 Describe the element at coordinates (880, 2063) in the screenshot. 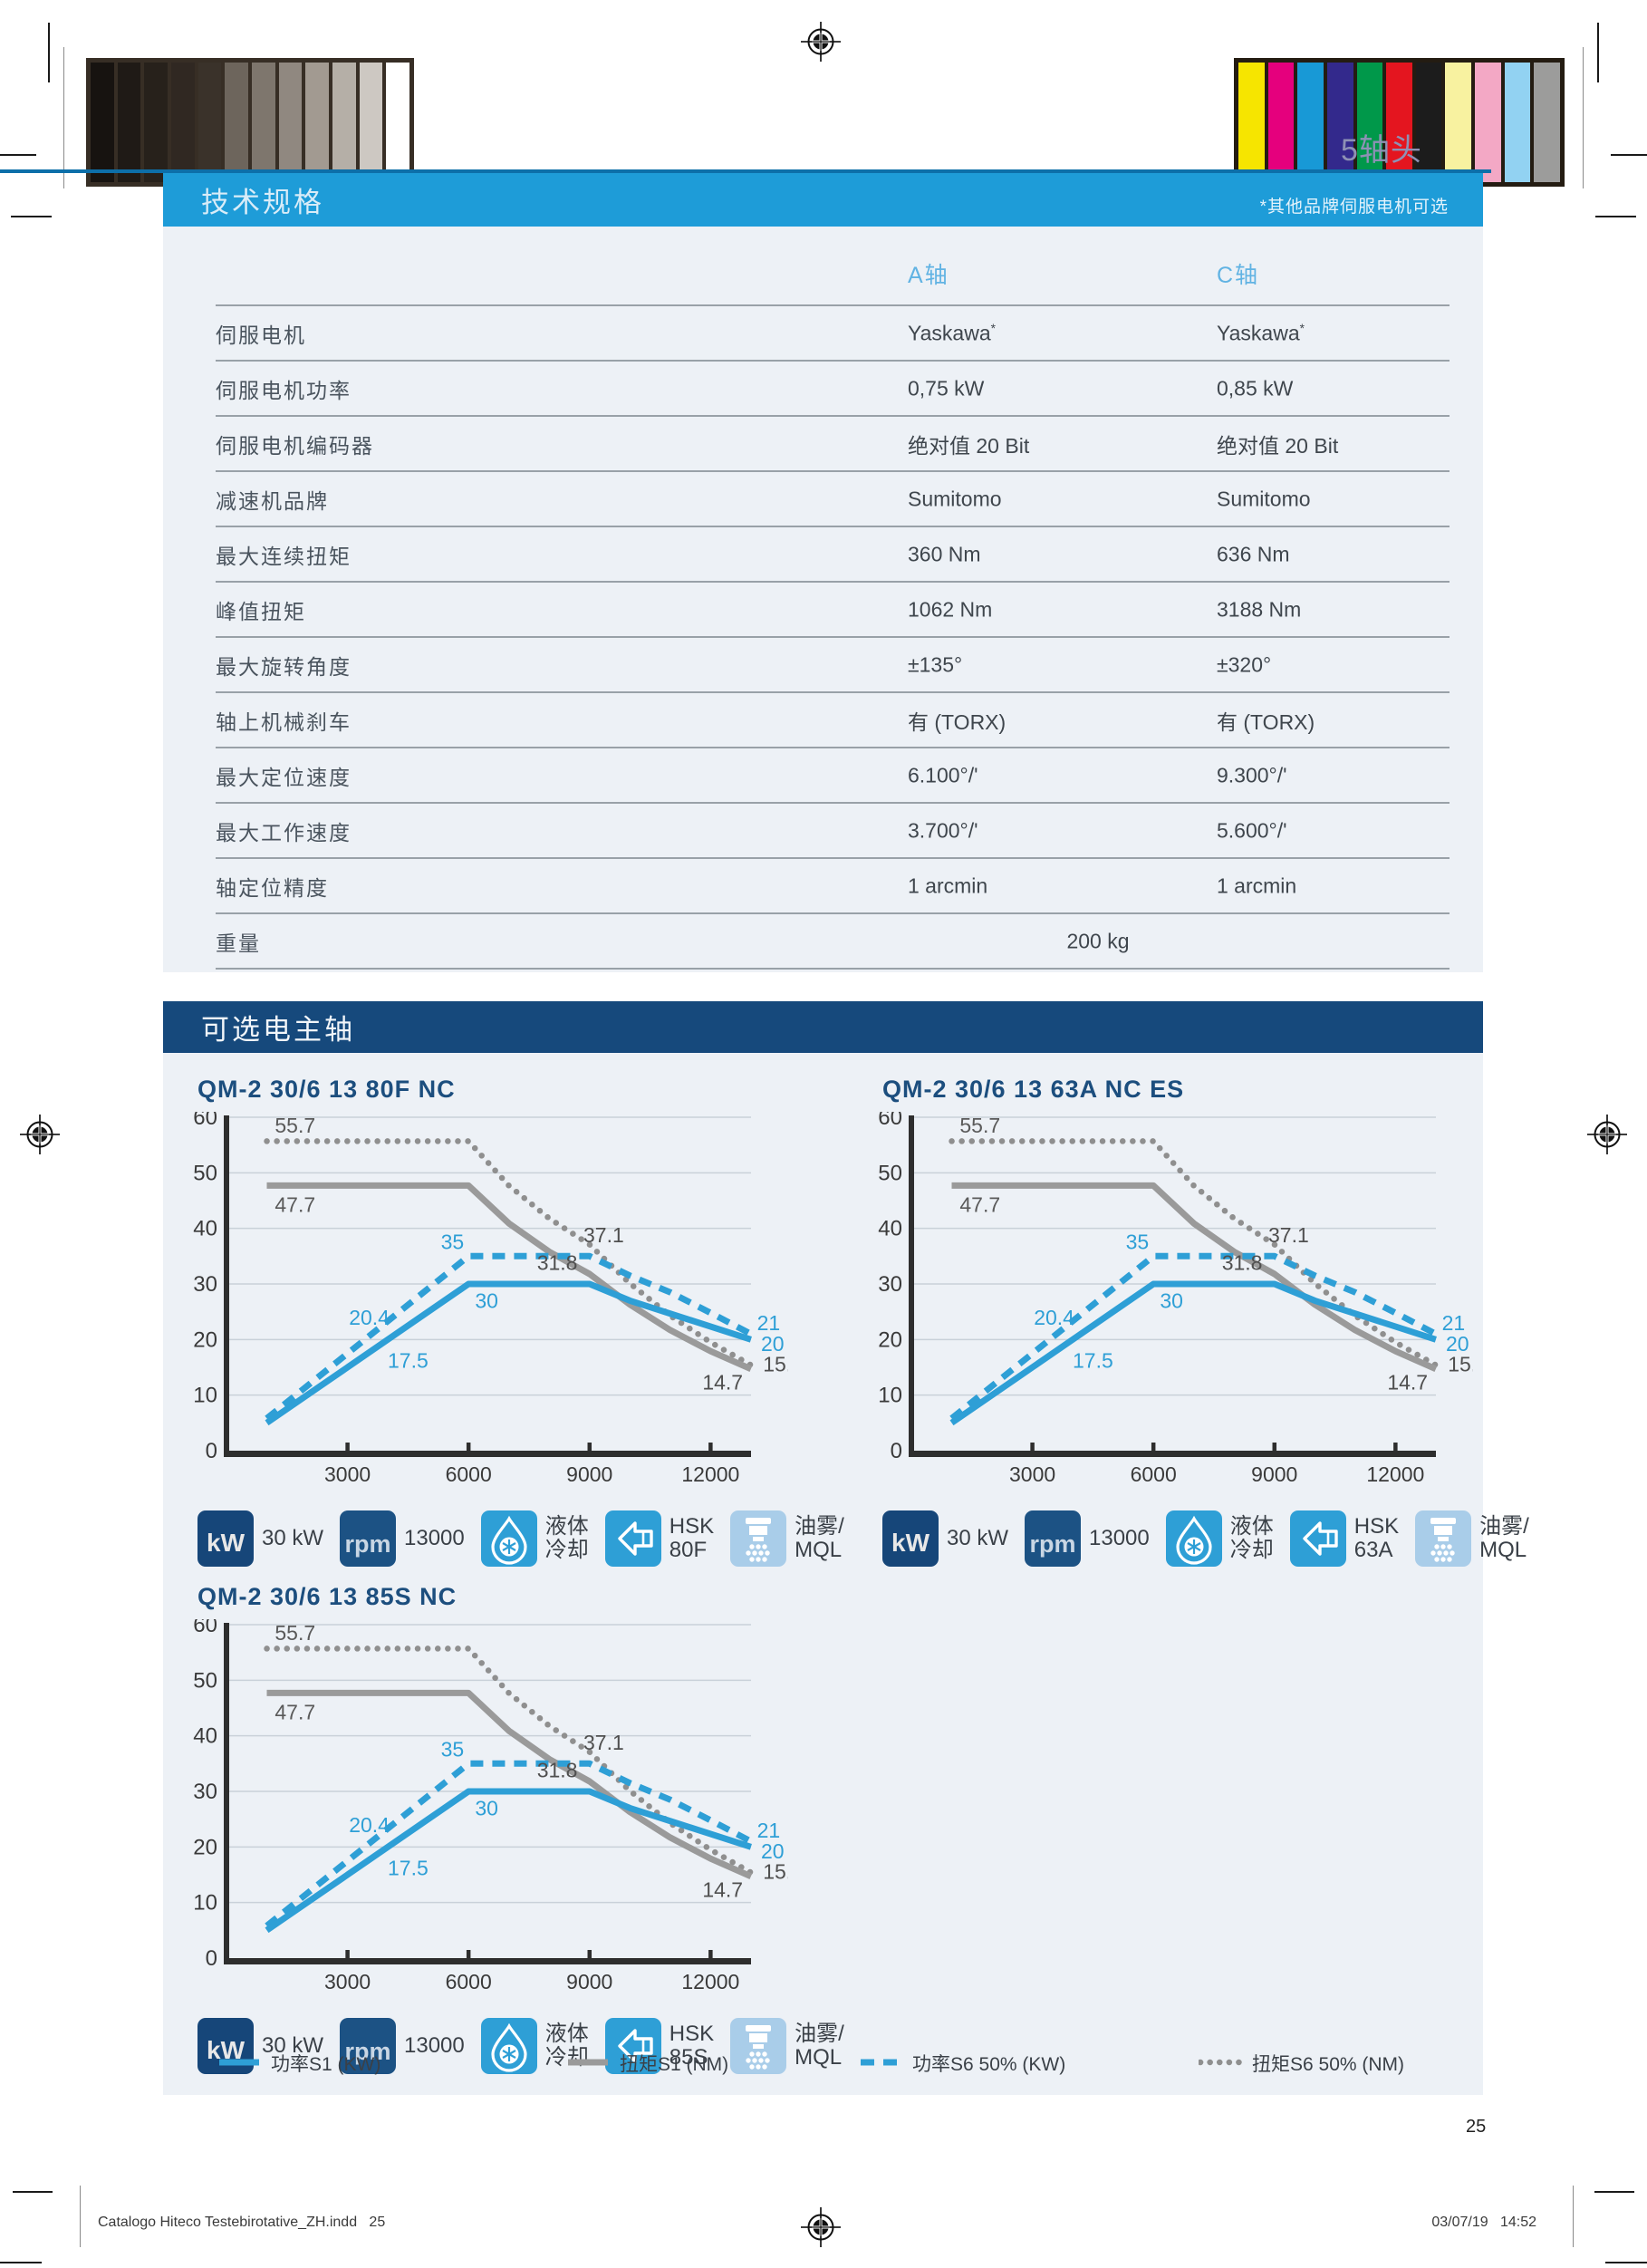

I see `legend-swatch-dashed` at that location.